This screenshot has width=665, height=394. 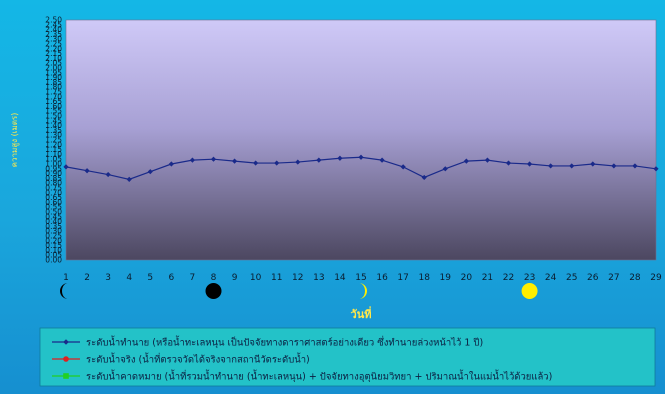 What do you see at coordinates (53, 68) in the screenshot?
I see `y-tick-label: 2.00` at bounding box center [53, 68].